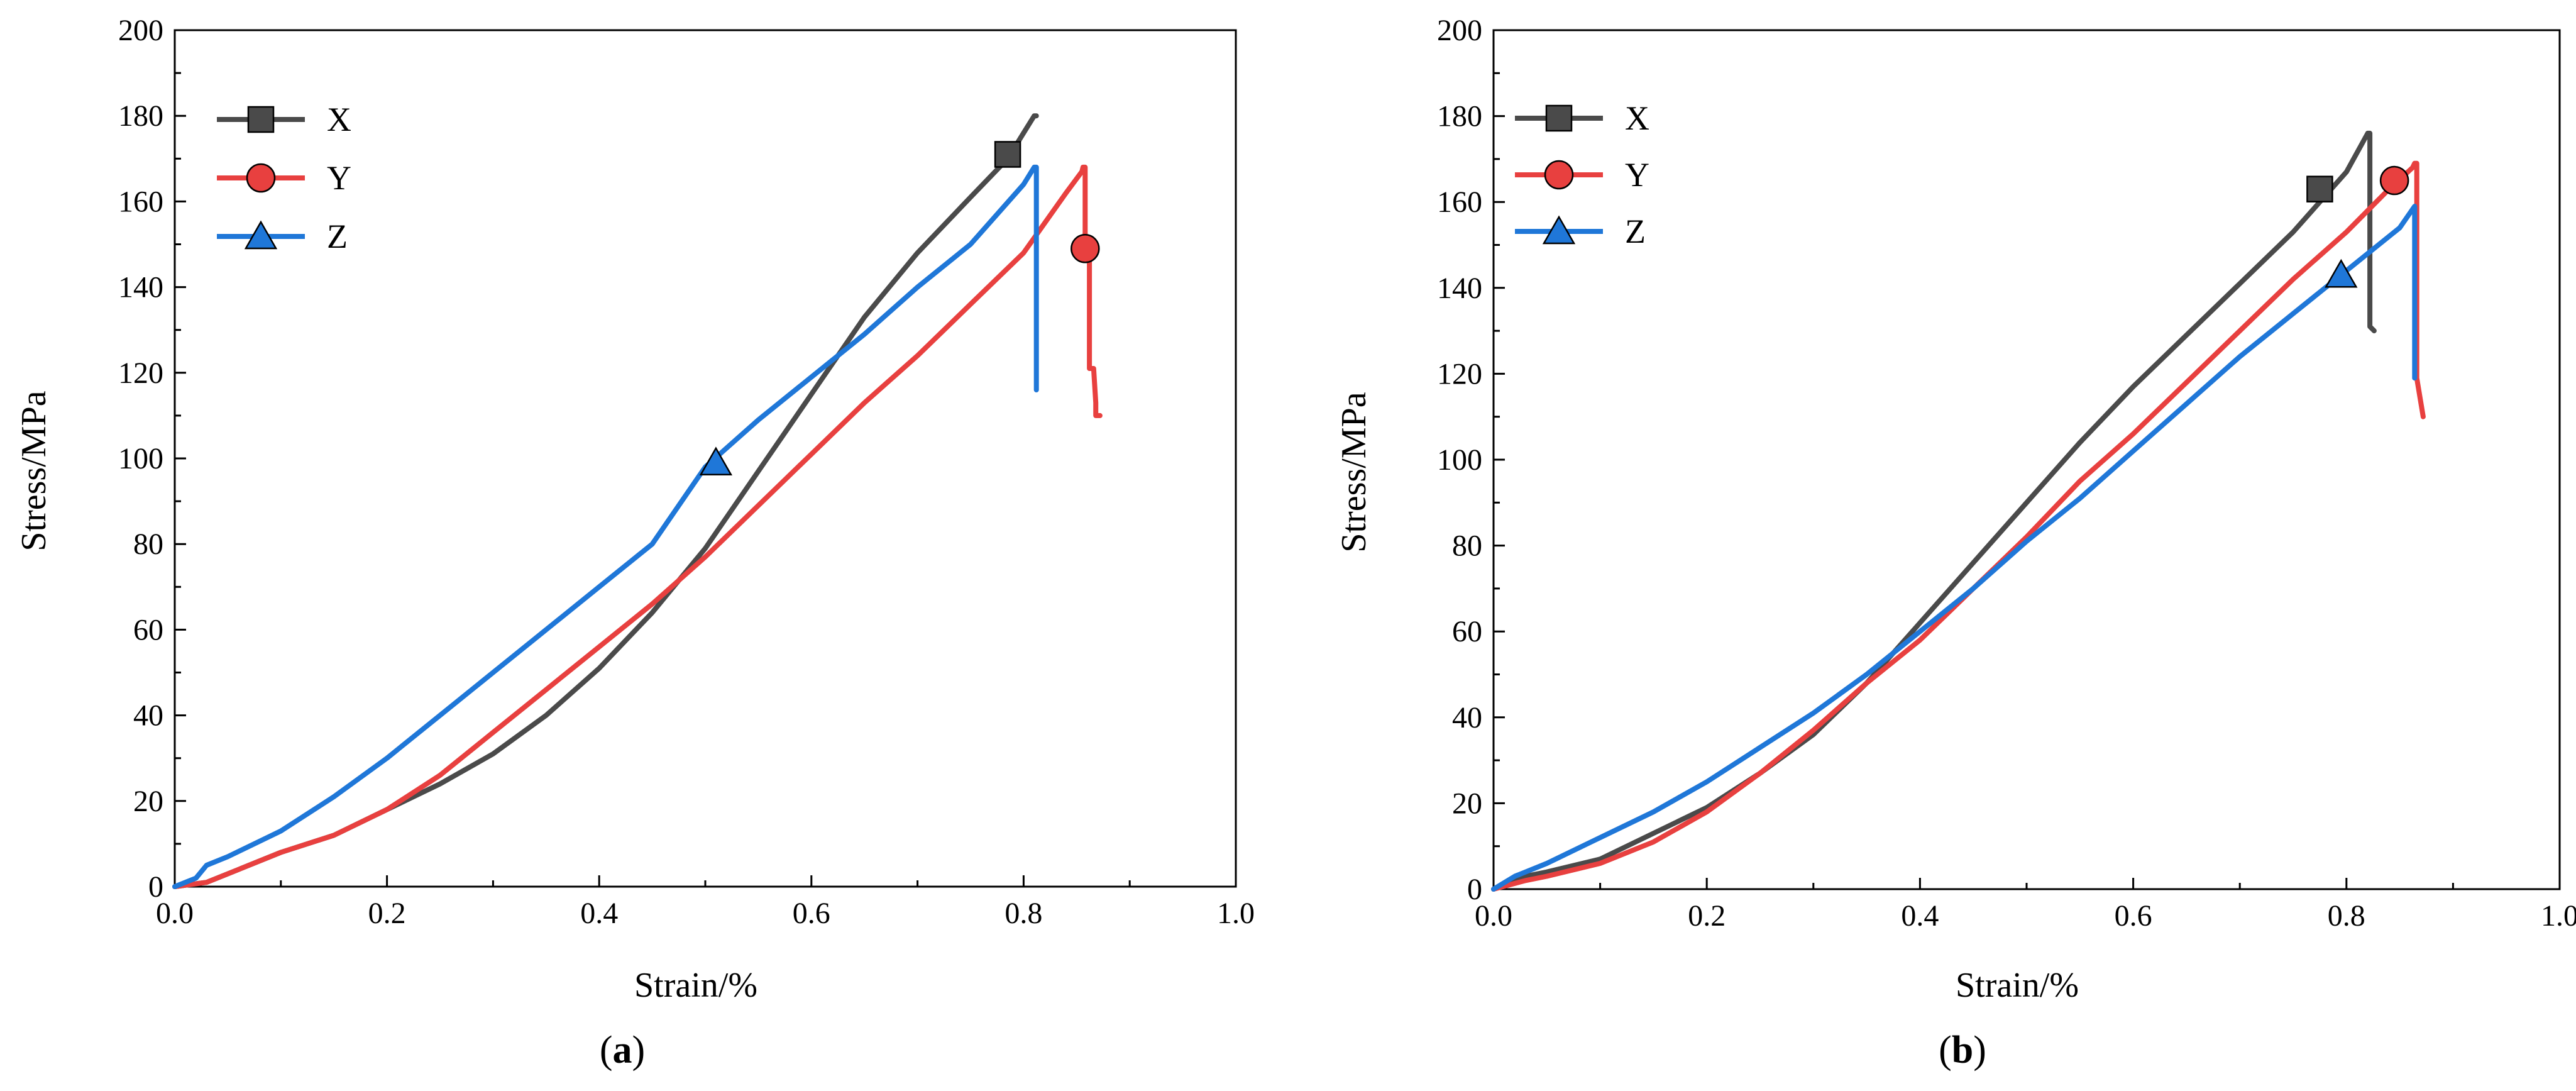 The image size is (2576, 1091). What do you see at coordinates (1467, 631) in the screenshot?
I see `panel-b-y-tick-label: 60` at bounding box center [1467, 631].